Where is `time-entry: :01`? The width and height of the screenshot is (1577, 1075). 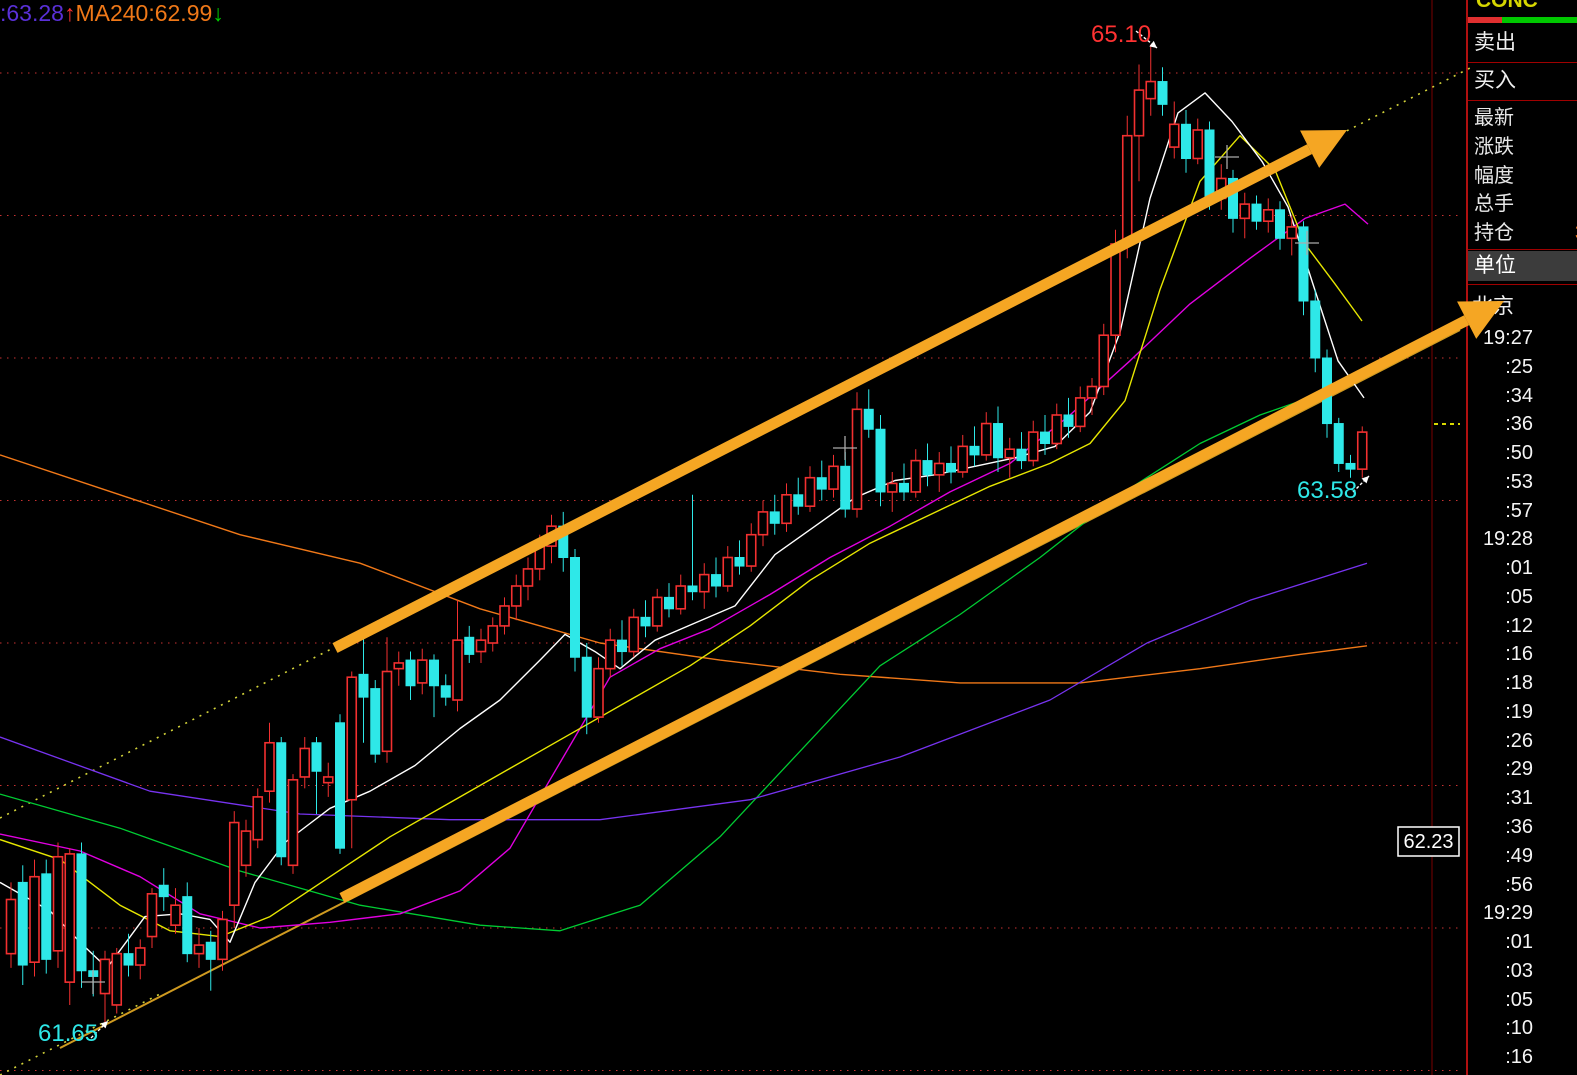
time-entry: :01 is located at coordinates (1519, 568).